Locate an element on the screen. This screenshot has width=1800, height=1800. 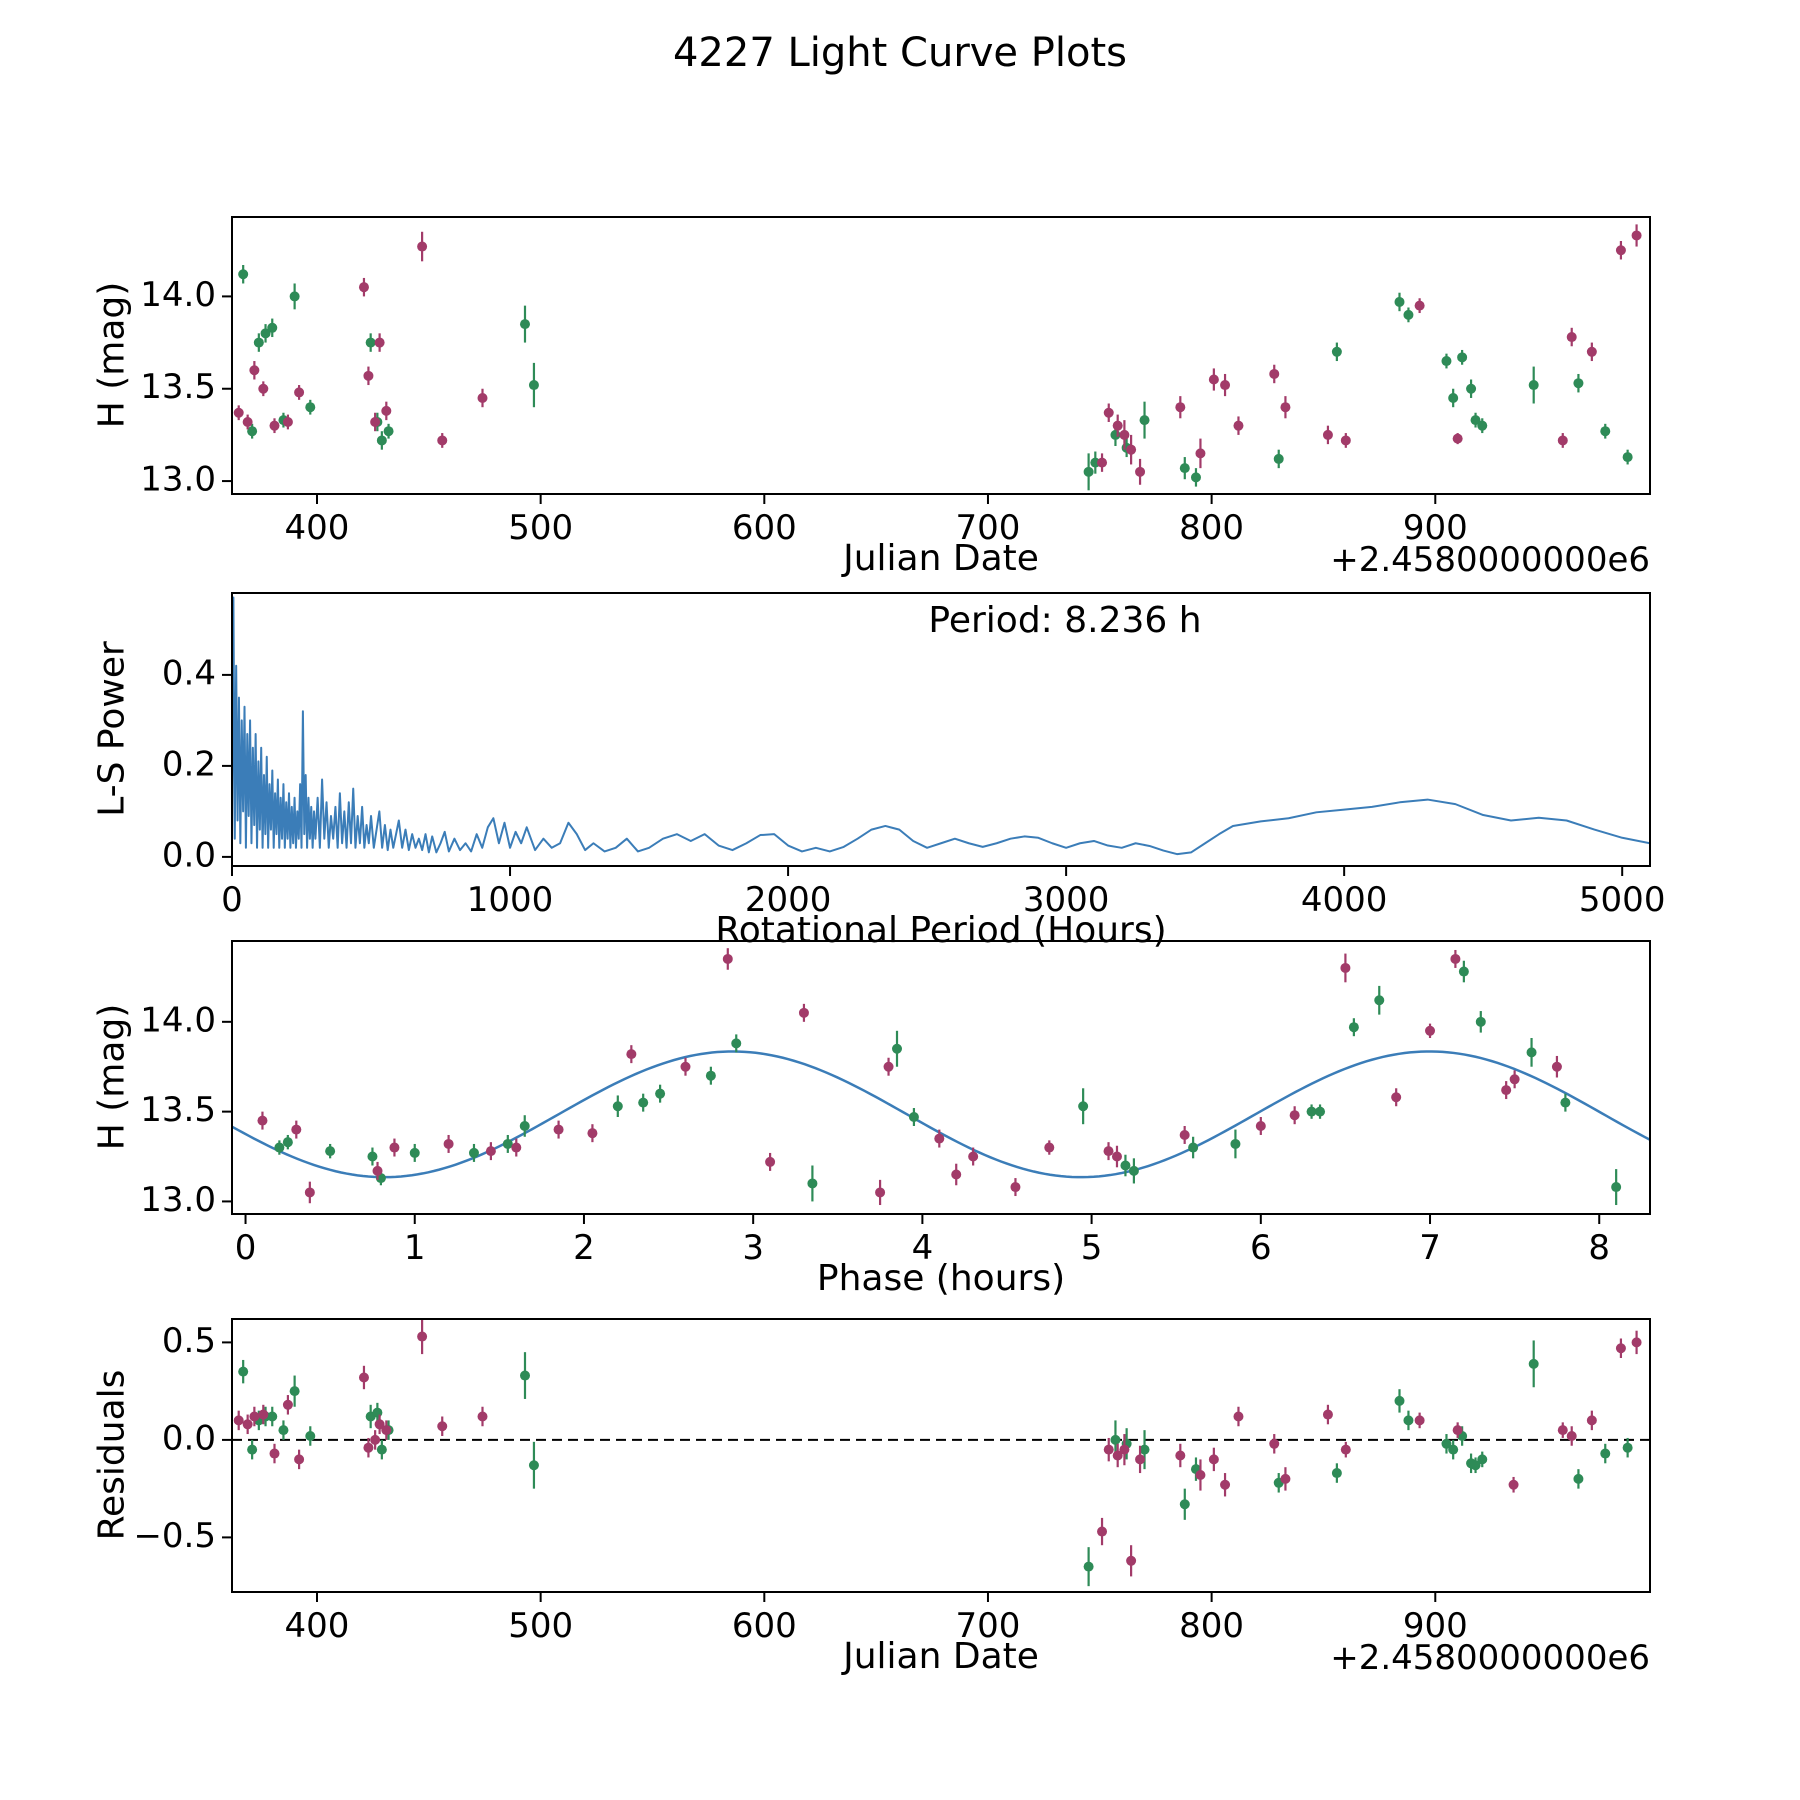
x-tick-label: 7 is located at coordinates (1430, 1248).